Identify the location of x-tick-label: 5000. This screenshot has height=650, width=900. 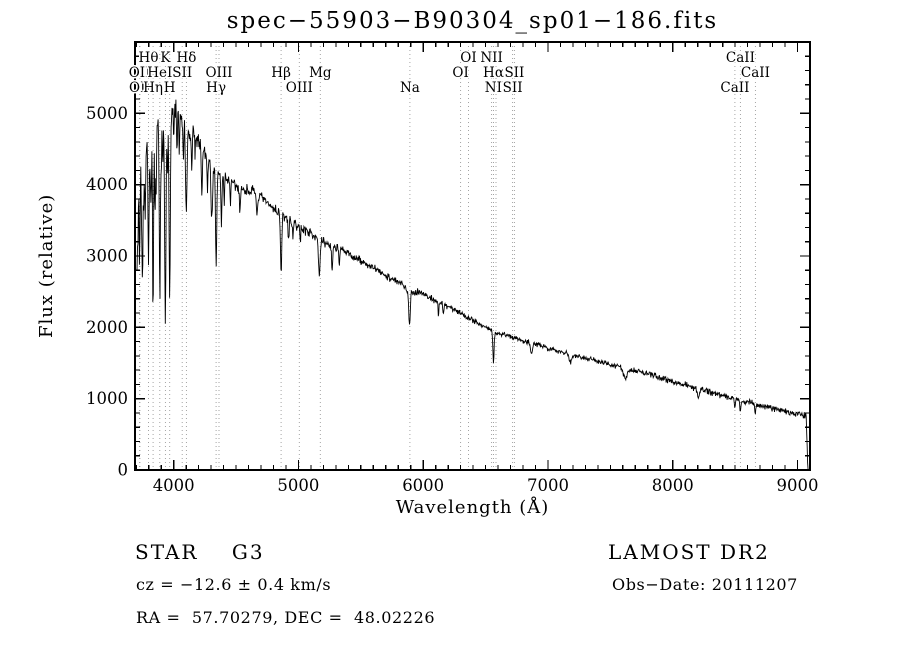
(298, 485).